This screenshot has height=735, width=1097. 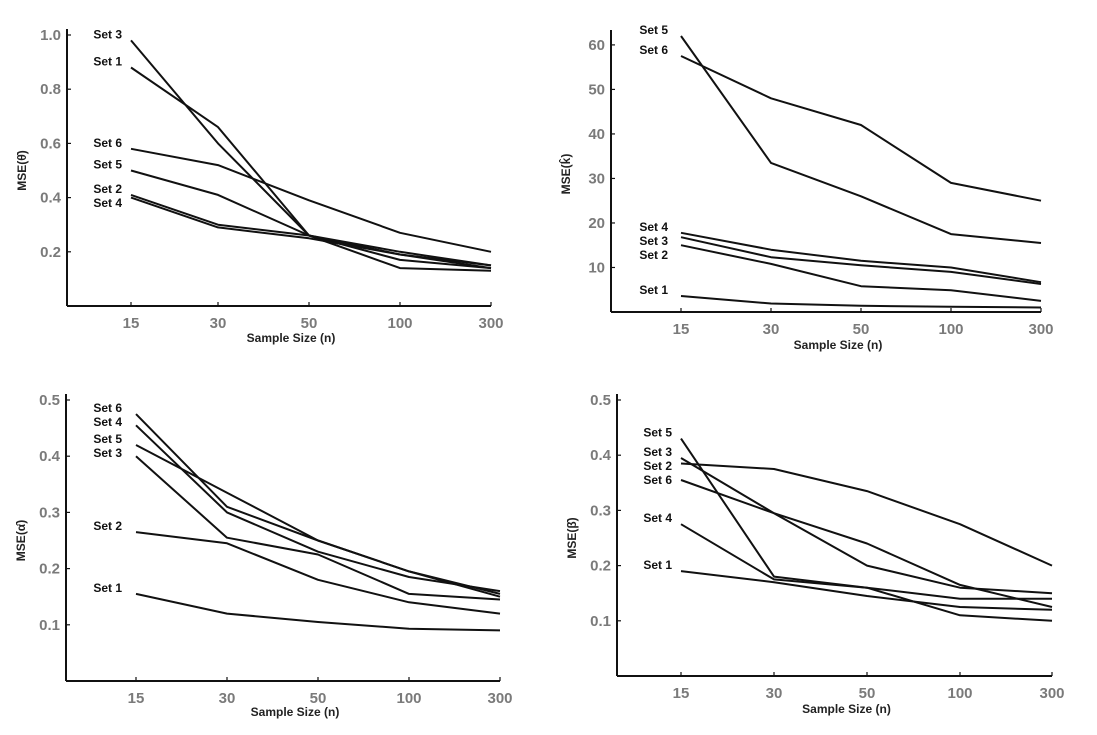 What do you see at coordinates (50, 35) in the screenshot?
I see `y-tick-label: 1.0` at bounding box center [50, 35].